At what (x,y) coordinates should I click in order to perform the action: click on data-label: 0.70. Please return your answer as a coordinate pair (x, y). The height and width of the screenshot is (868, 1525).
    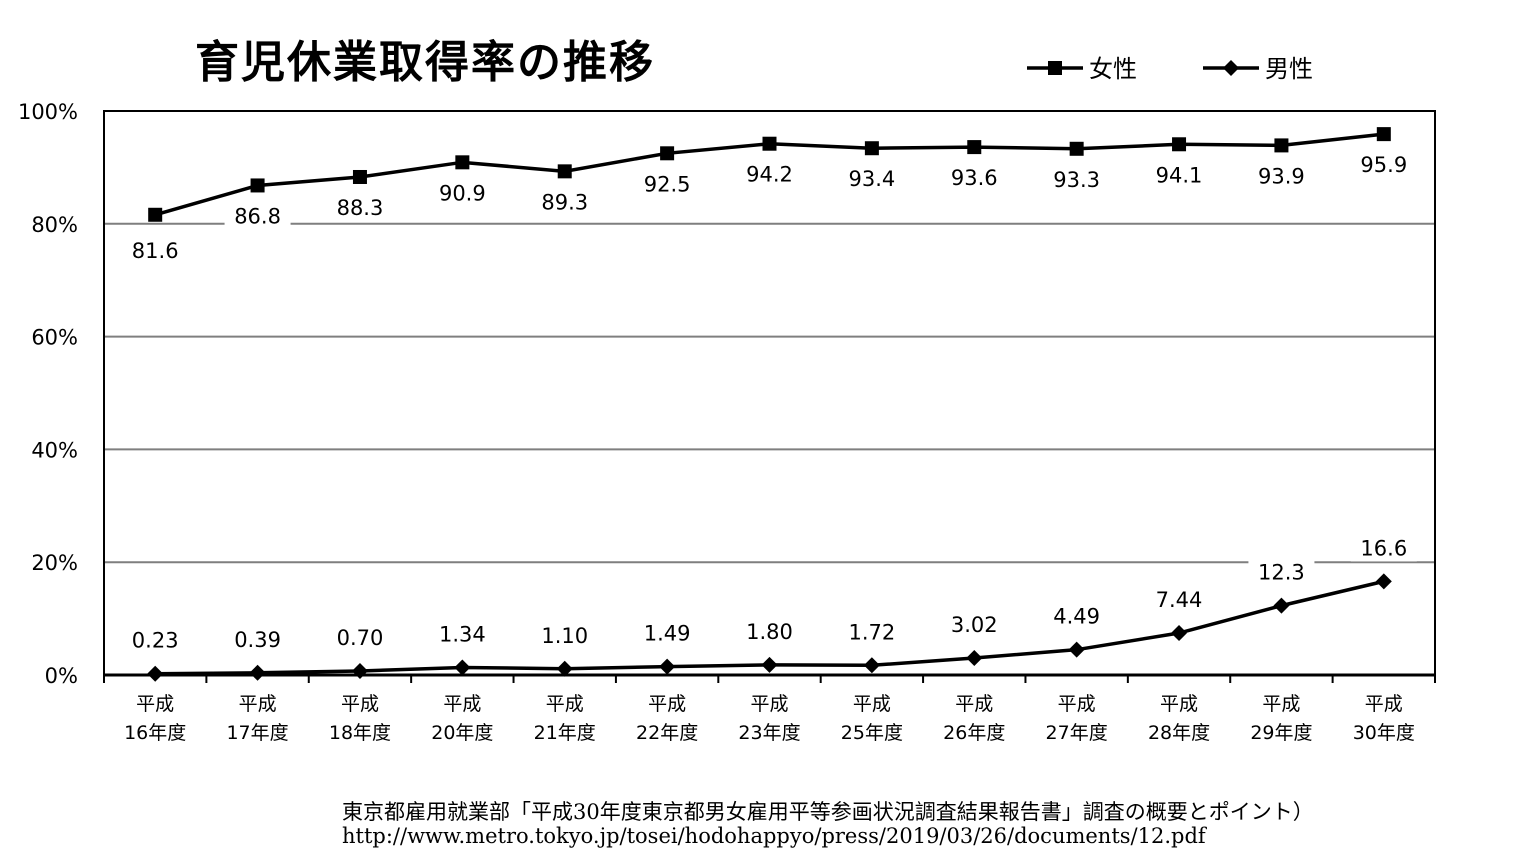
    Looking at the image, I should click on (360, 638).